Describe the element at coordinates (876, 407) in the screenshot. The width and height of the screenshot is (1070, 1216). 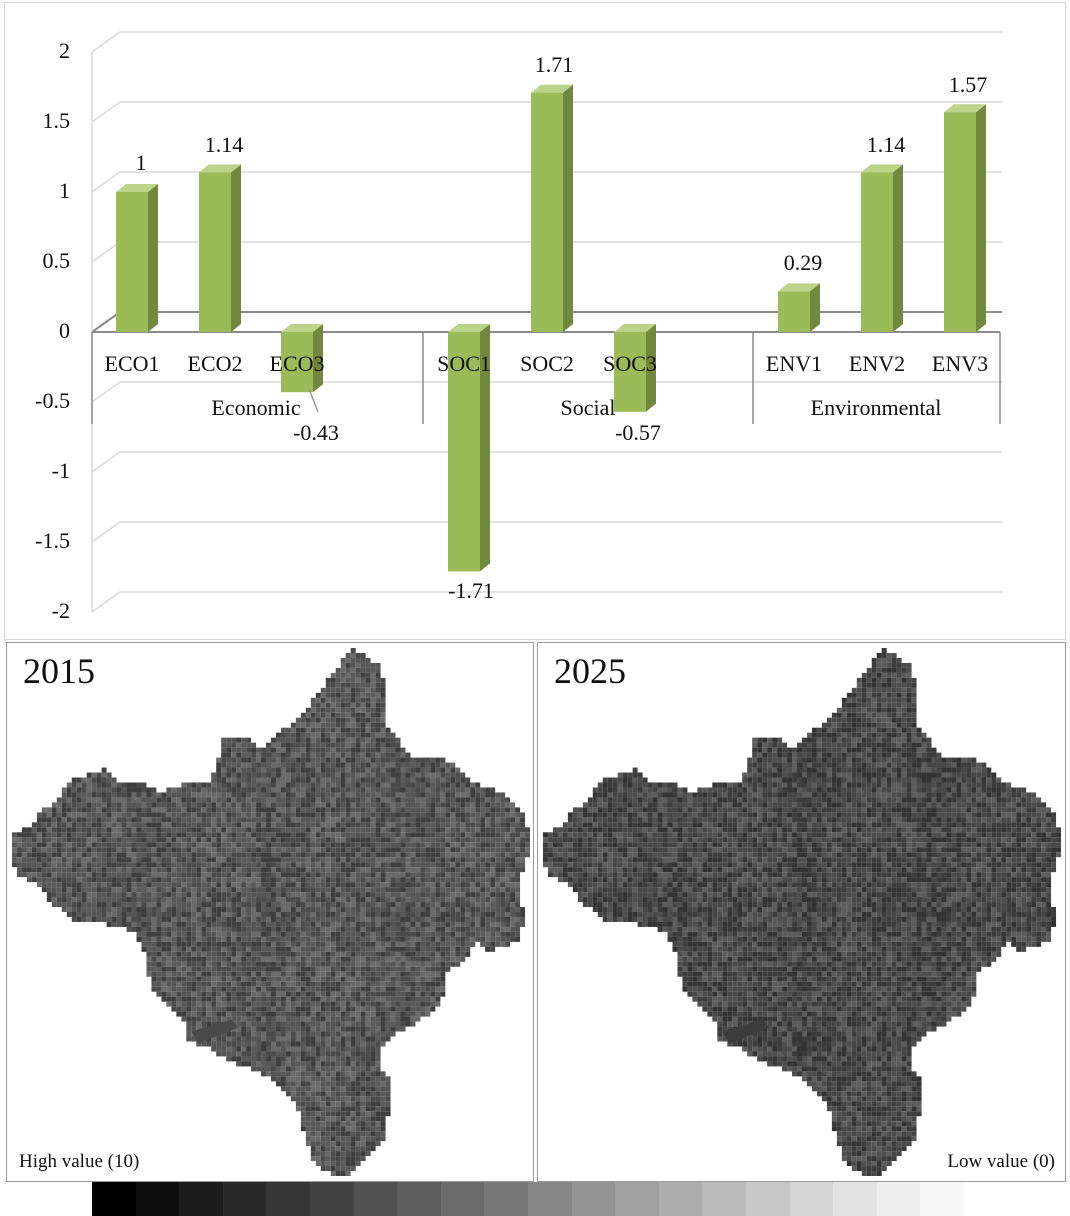
I see `group-label: Environmental` at that location.